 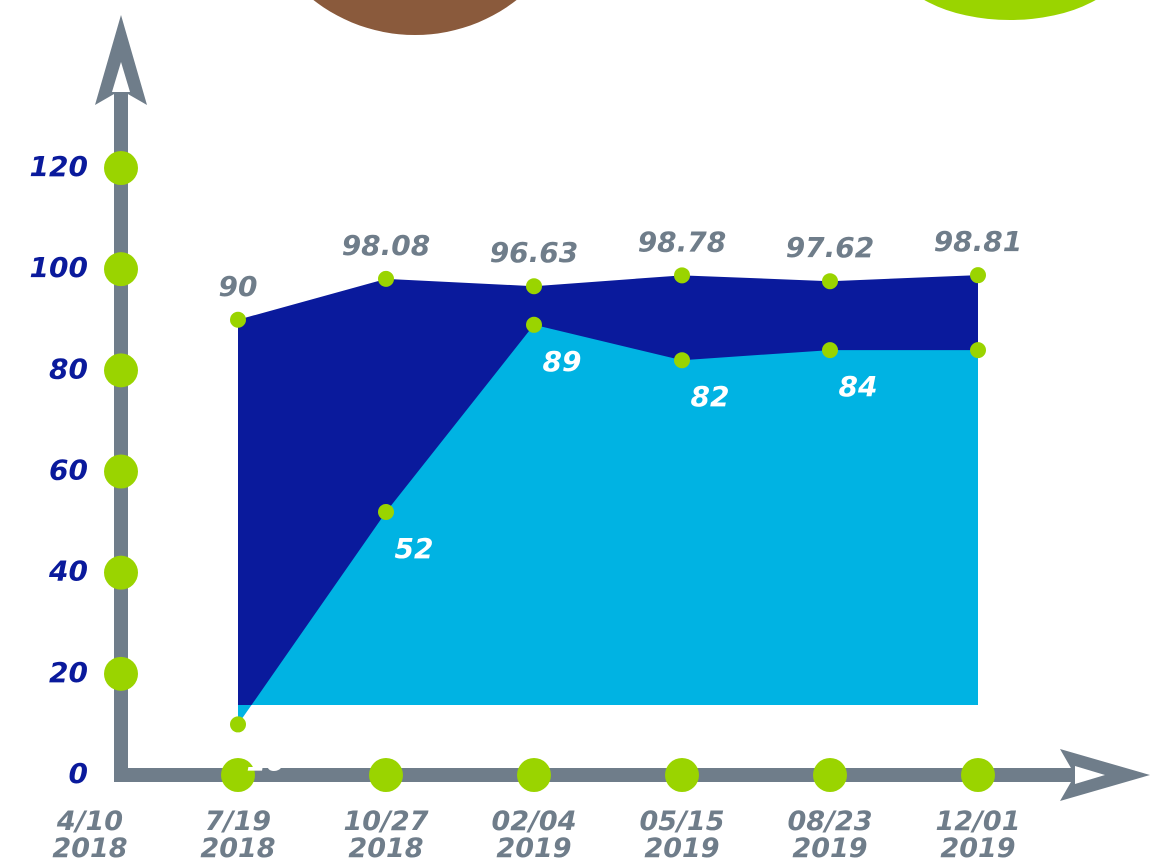 I want to click on y-axis-arrow-inner, so click(x=121, y=77).